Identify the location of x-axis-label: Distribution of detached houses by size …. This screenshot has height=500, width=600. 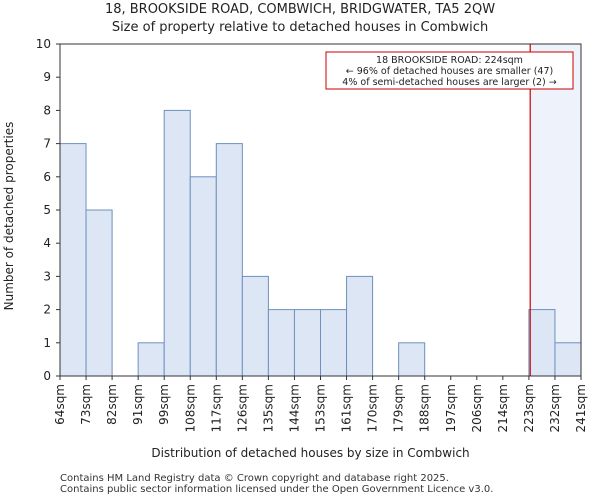
(310, 453).